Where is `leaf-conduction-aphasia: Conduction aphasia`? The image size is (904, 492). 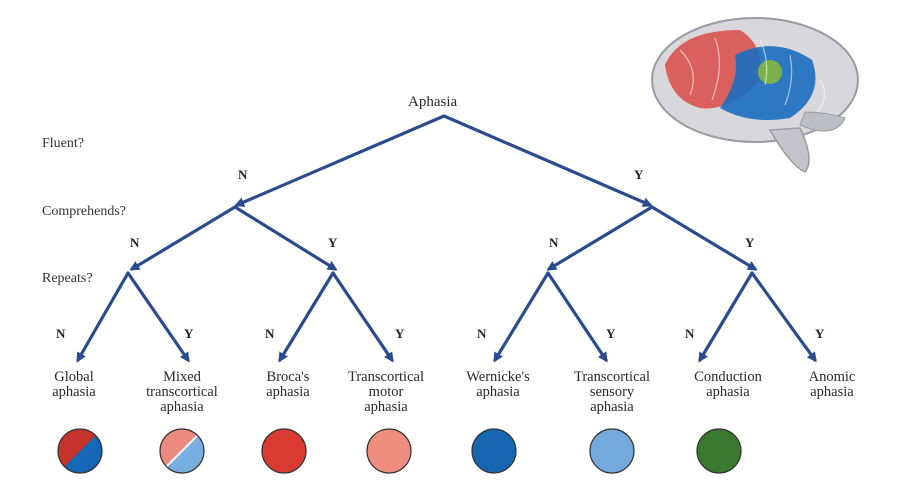 leaf-conduction-aphasia: Conduction aphasia is located at coordinates (728, 384).